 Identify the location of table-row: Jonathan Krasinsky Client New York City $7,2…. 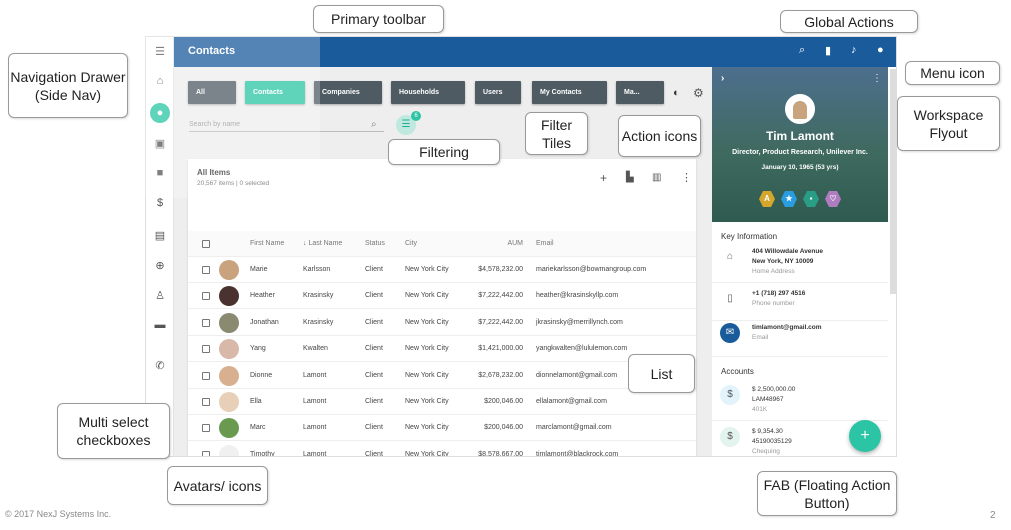
(442, 323).